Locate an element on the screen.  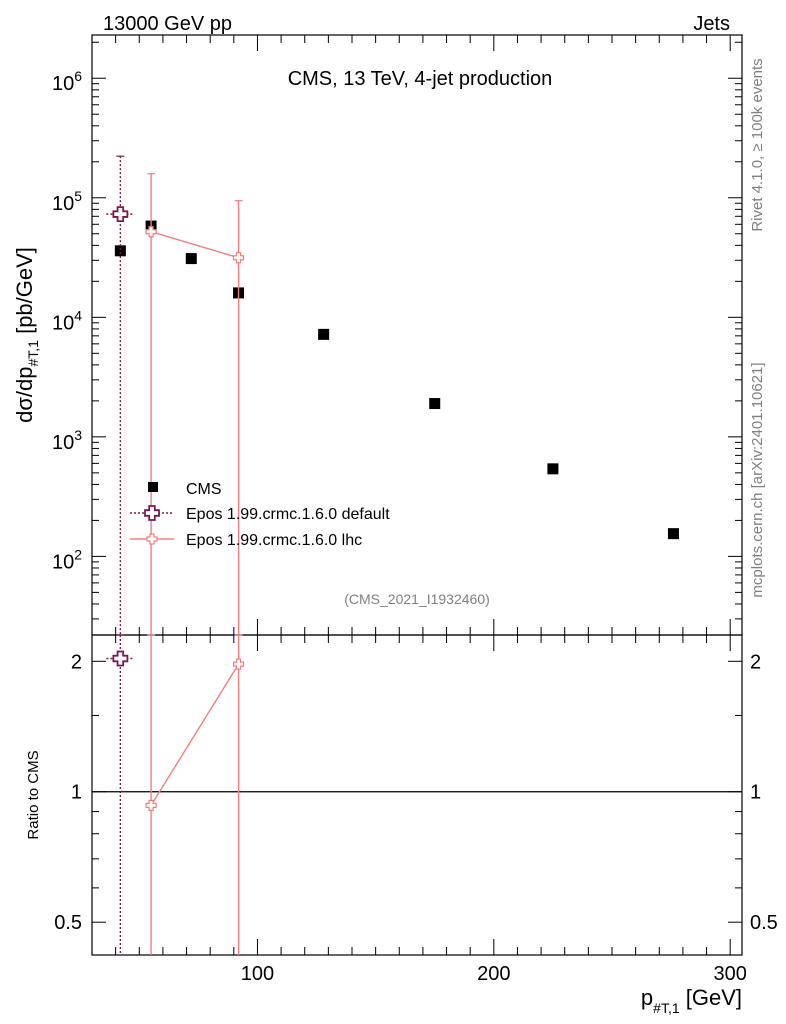
legend-epos-default-label: Epos 1.99.crmc.1.6.0 default is located at coordinates (288, 514).